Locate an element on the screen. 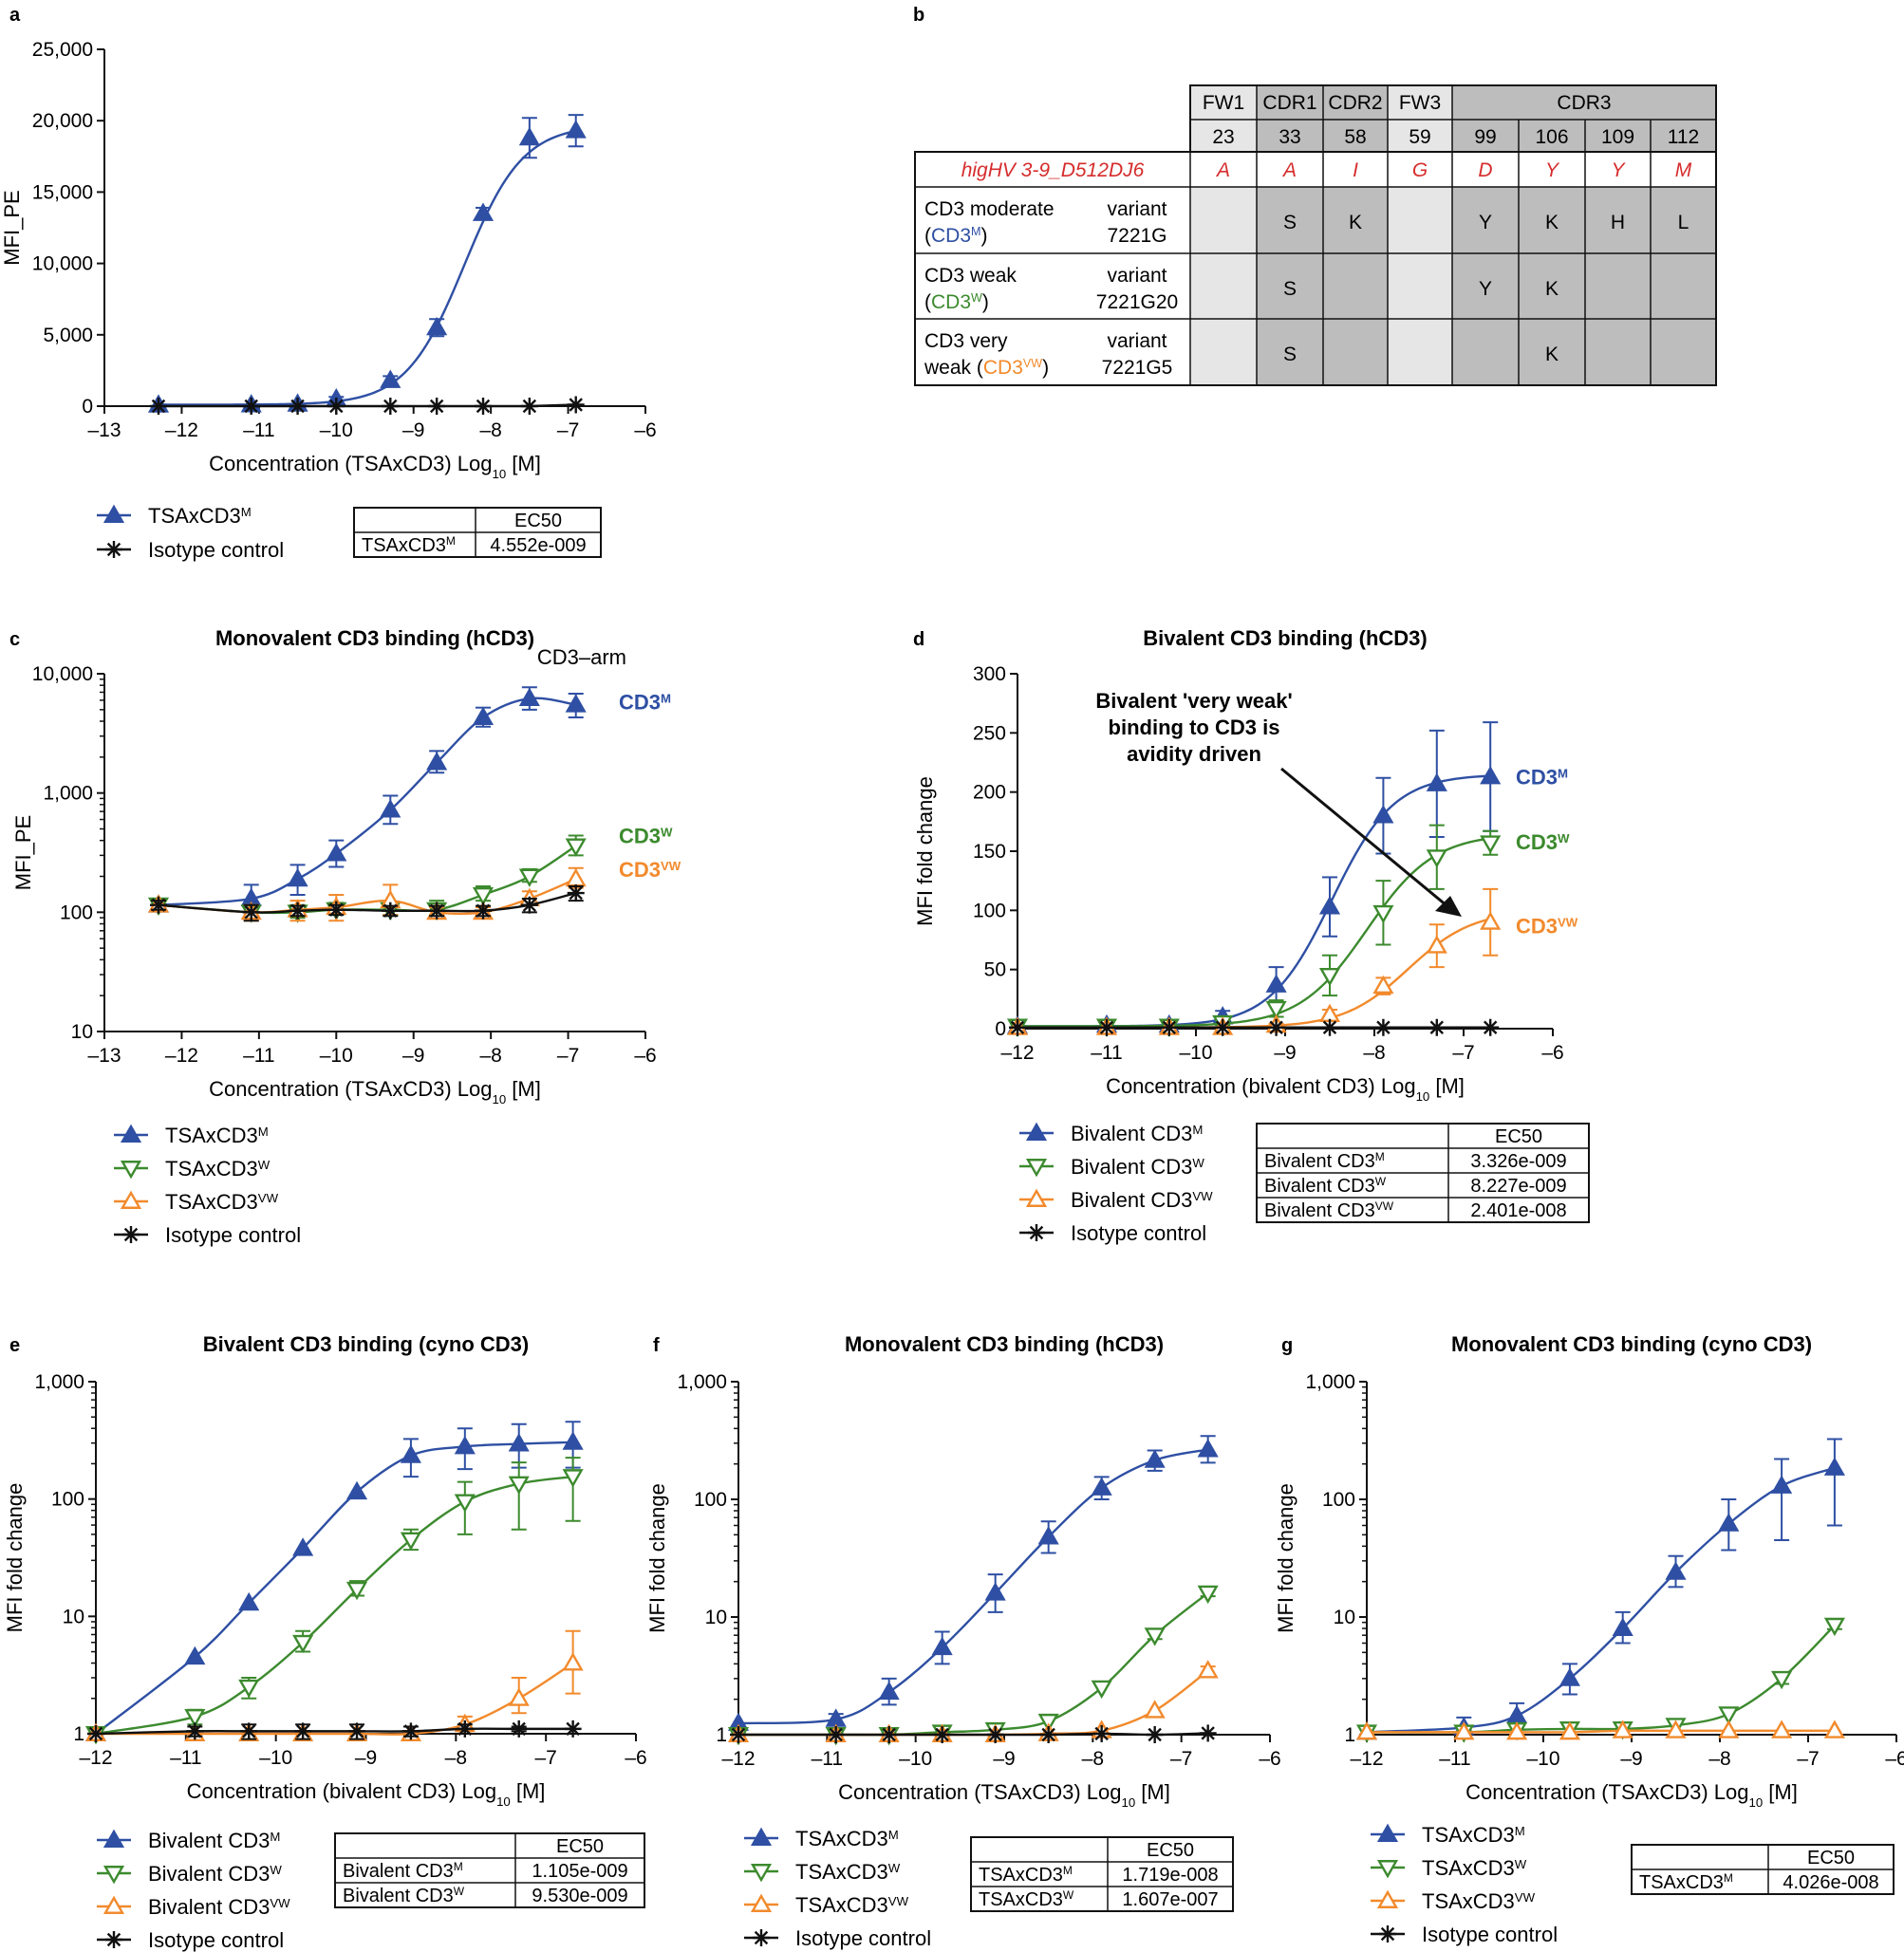 This screenshot has height=1952, width=1904. y-tick-label: 10 is located at coordinates (82, 1032).